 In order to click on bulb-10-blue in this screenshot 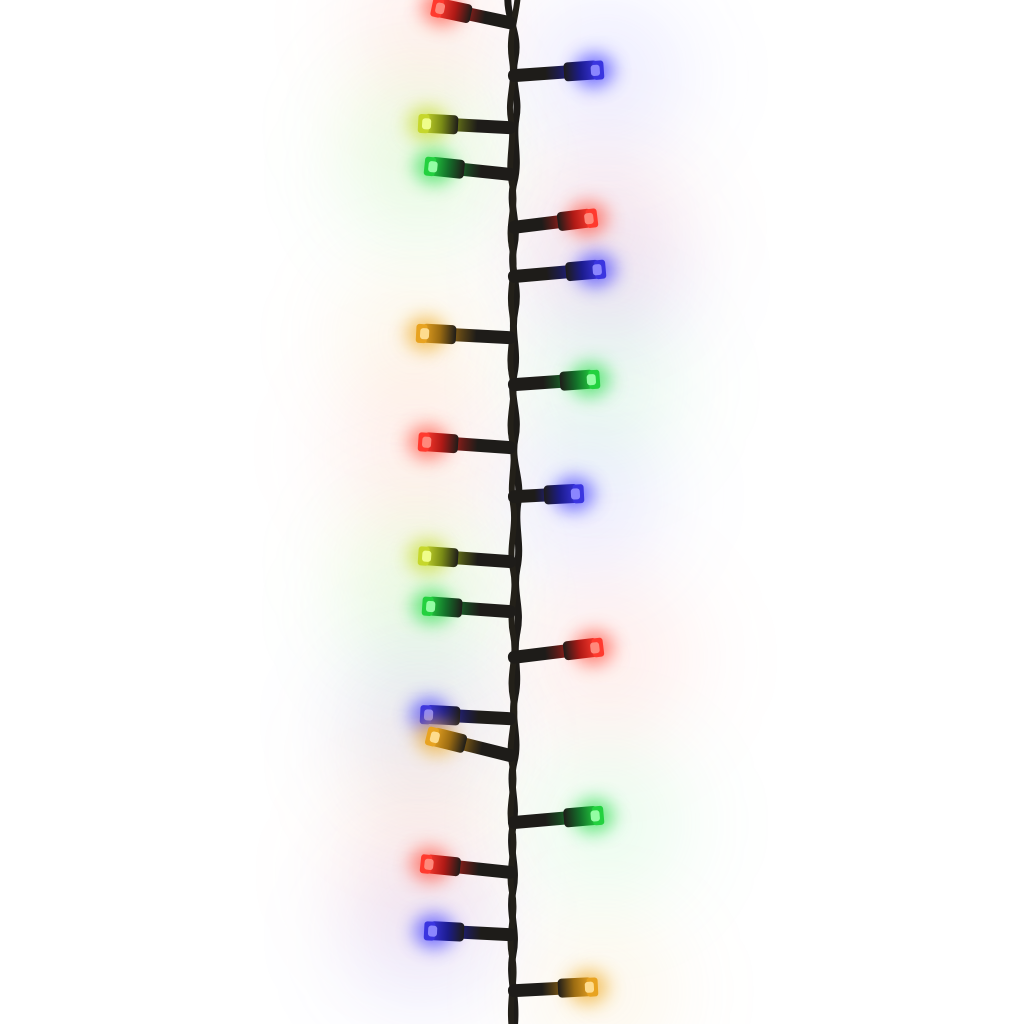, I will do `click(551, 493)`.